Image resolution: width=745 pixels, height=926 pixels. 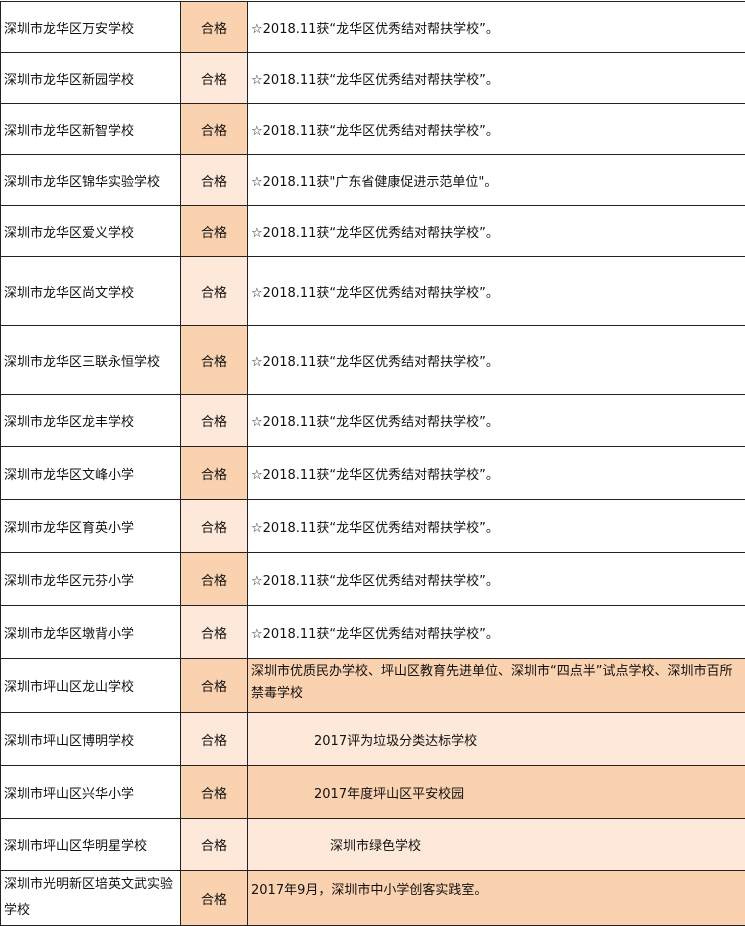 What do you see at coordinates (91, 180) in the screenshot?
I see `school-name-cell: 深圳市龙华区锦华实验学校` at bounding box center [91, 180].